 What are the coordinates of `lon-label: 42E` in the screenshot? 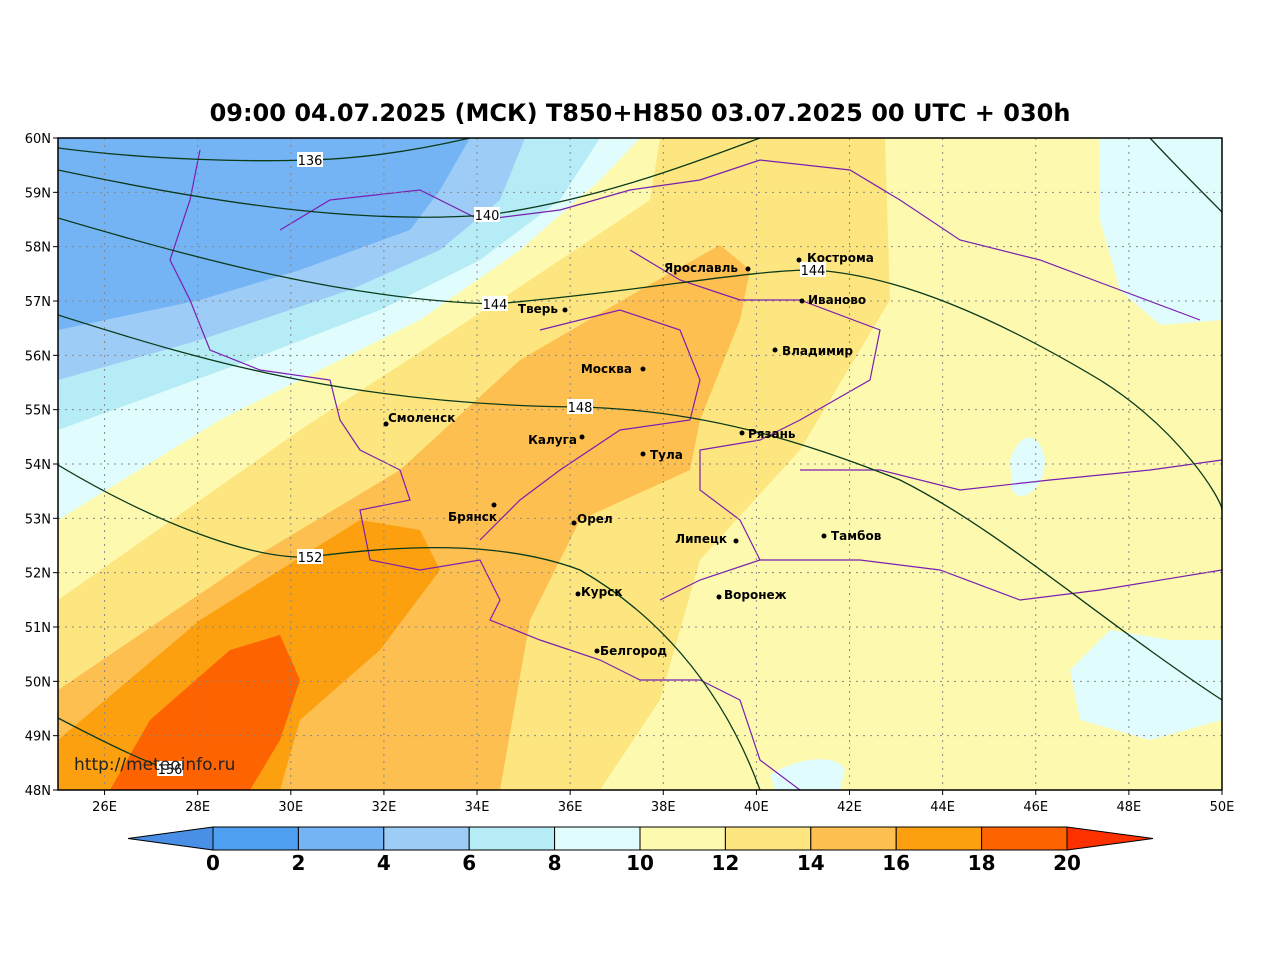 It's located at (849, 807).